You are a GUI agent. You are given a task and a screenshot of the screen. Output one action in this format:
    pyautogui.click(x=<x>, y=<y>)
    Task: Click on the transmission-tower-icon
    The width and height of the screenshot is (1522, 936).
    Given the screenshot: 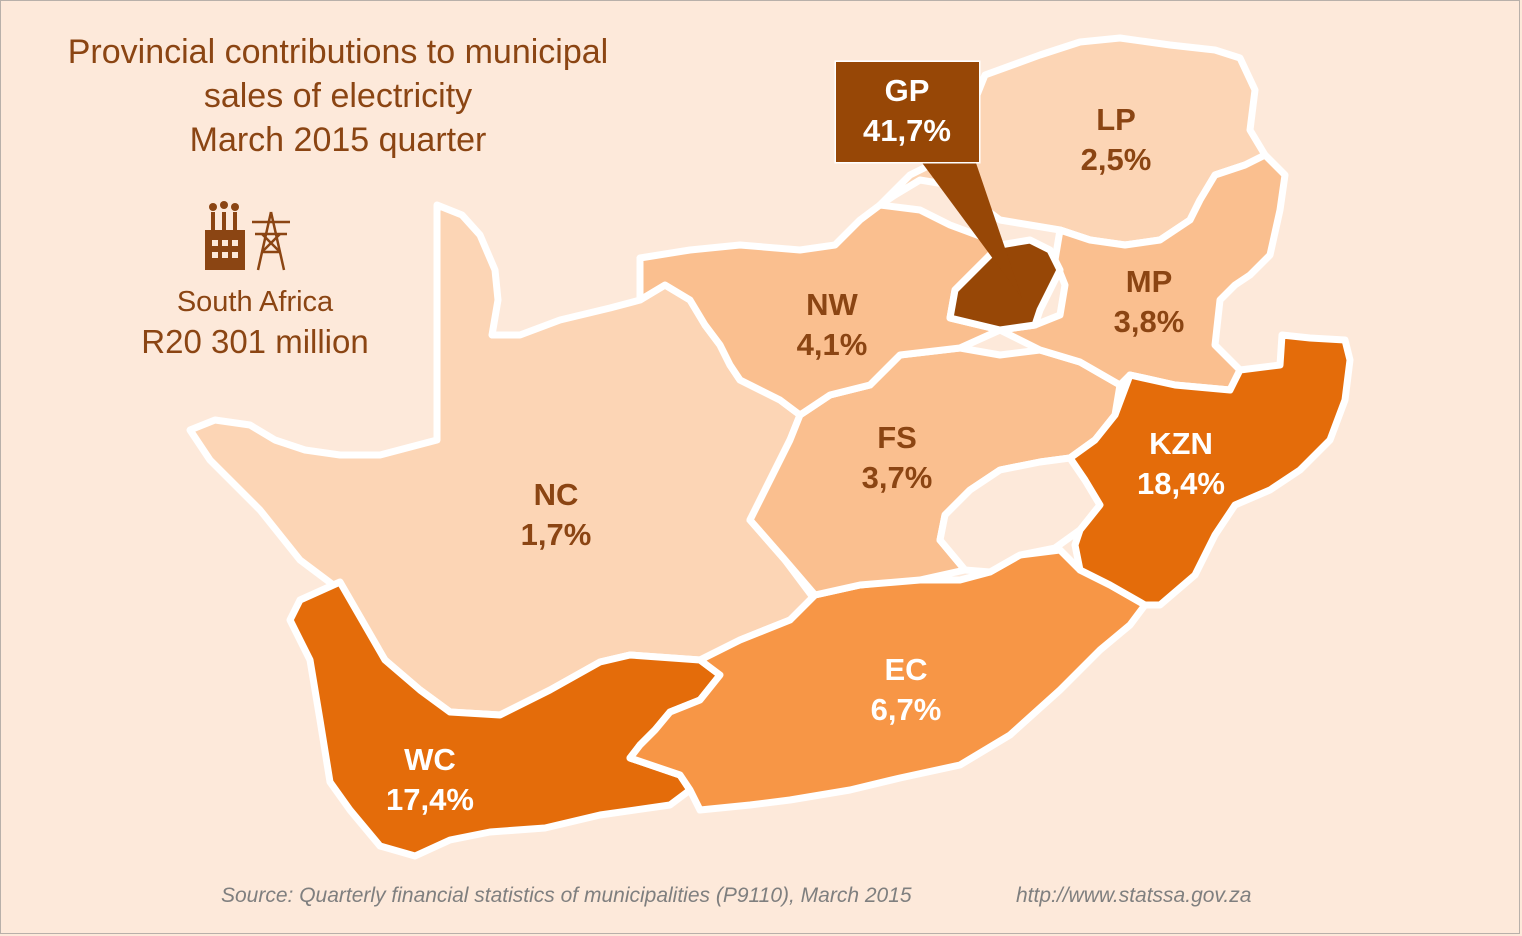 What is the action you would take?
    pyautogui.click(x=271, y=241)
    